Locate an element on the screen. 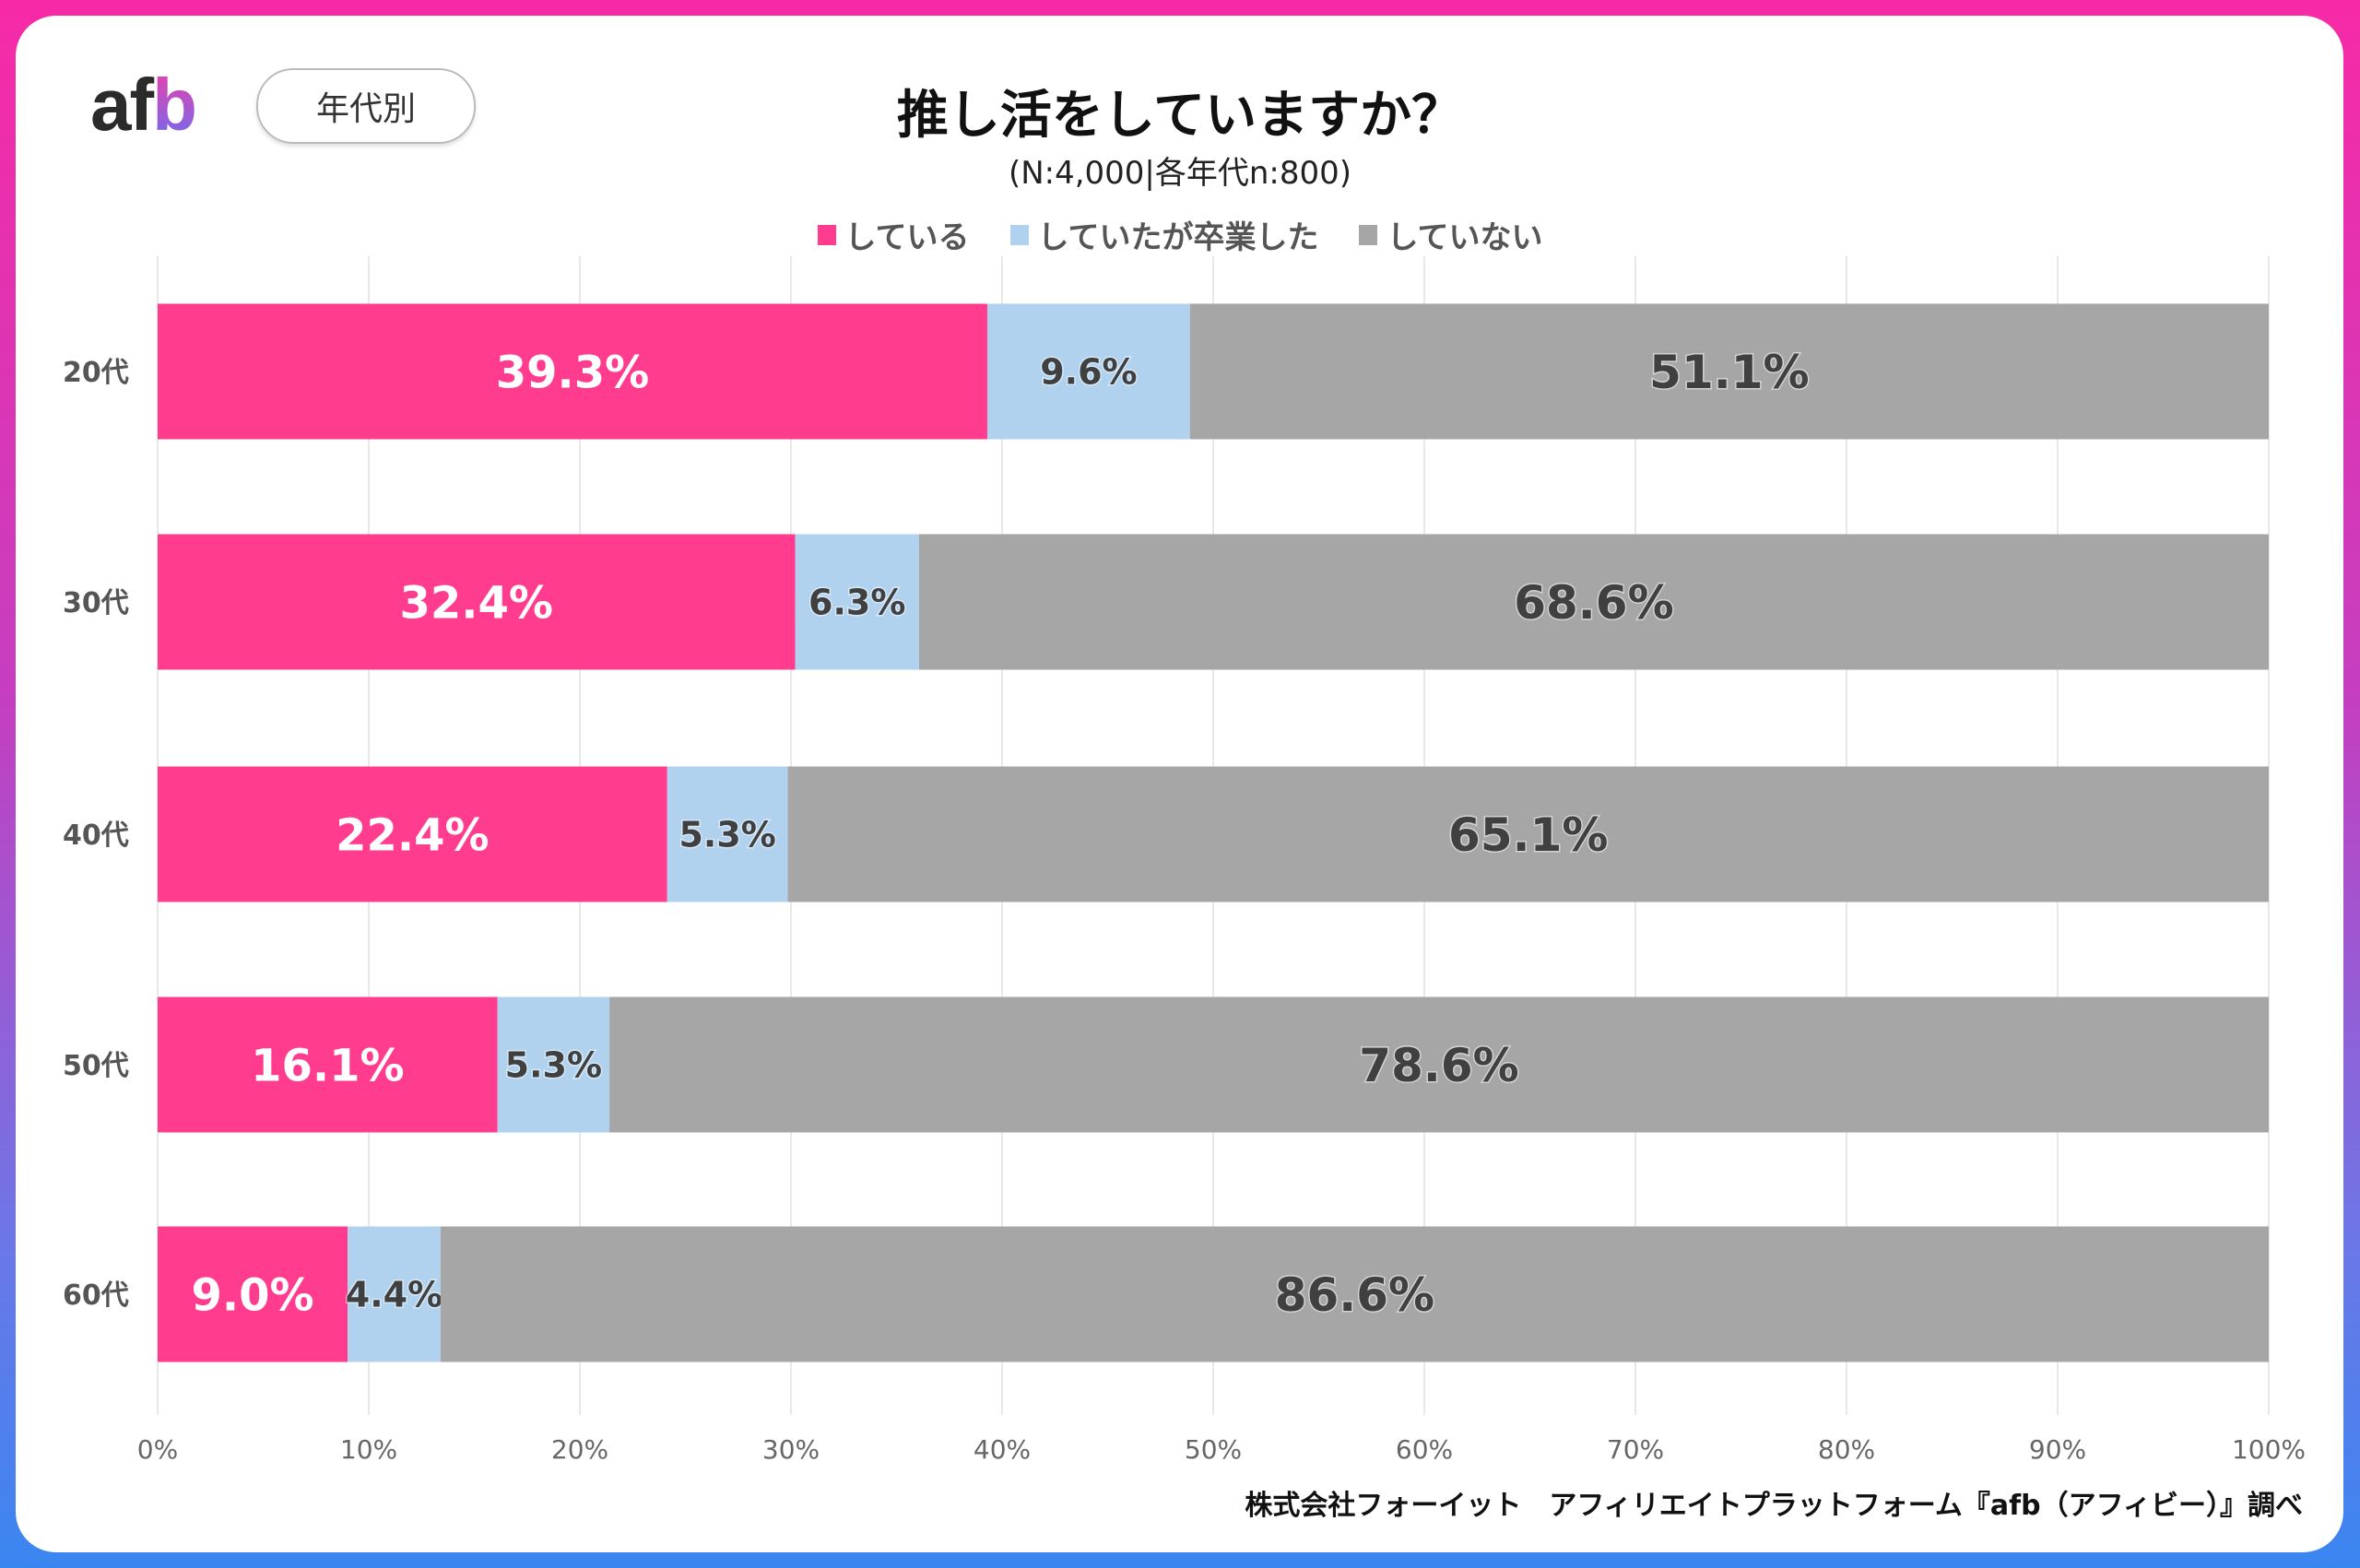 This screenshot has width=2360, height=1568. legend-label: している is located at coordinates (907, 237).